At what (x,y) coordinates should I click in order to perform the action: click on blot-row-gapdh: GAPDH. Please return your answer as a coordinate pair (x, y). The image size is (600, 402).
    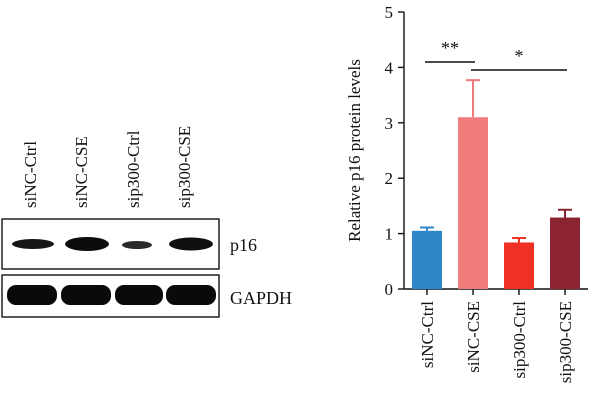
    Looking at the image, I should click on (146, 296).